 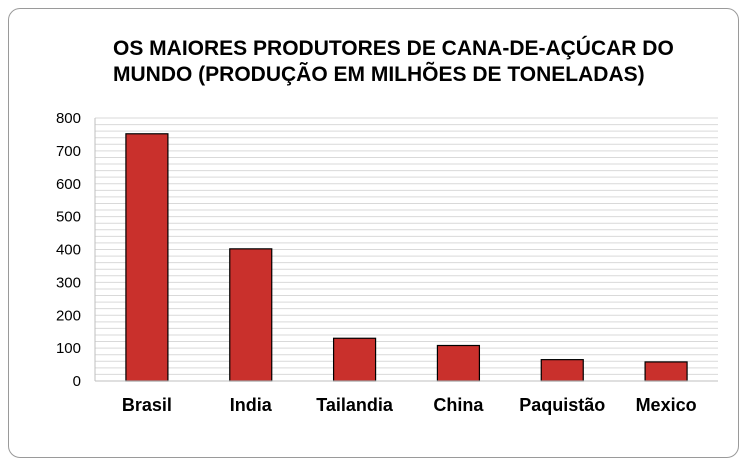 I want to click on bar-tailandia, so click(x=354, y=359).